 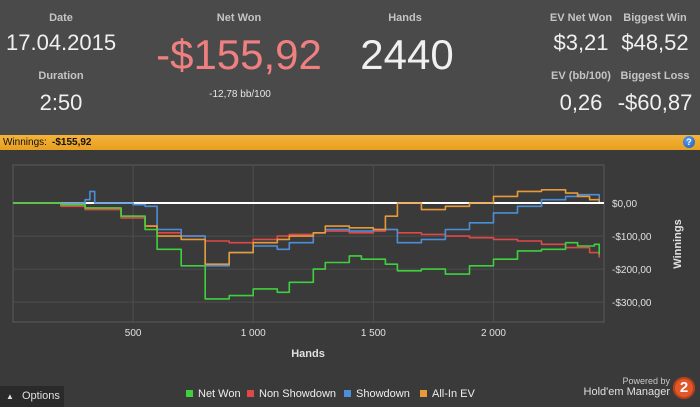 What do you see at coordinates (240, 94) in the screenshot?
I see `net-won-bb100: -12,78 bb/100` at bounding box center [240, 94].